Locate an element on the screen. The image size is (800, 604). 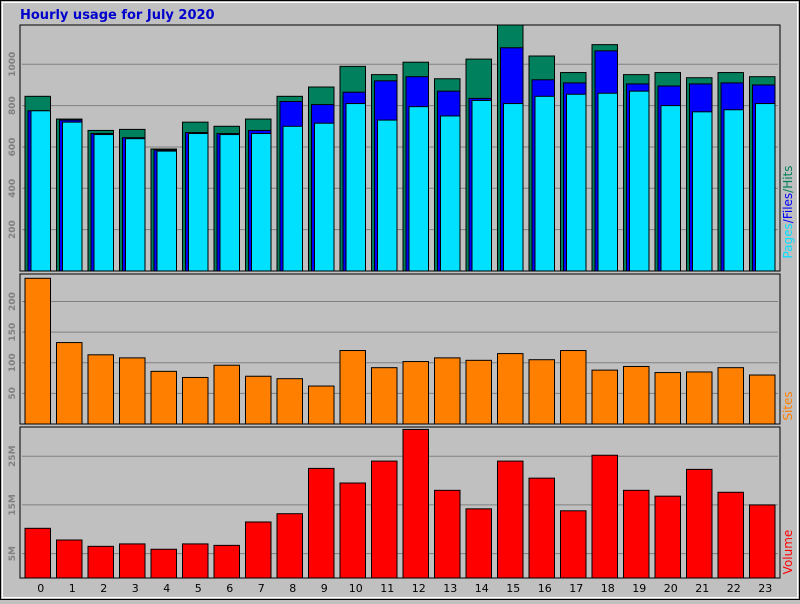
x-tick-label: 10 is located at coordinates (356, 588).